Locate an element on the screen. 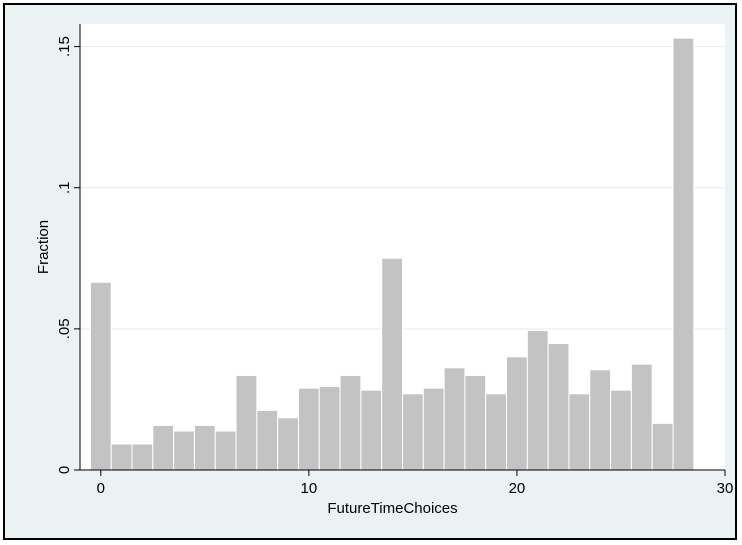 The width and height of the screenshot is (742, 545). y-tick-label: 0 is located at coordinates (64, 470).